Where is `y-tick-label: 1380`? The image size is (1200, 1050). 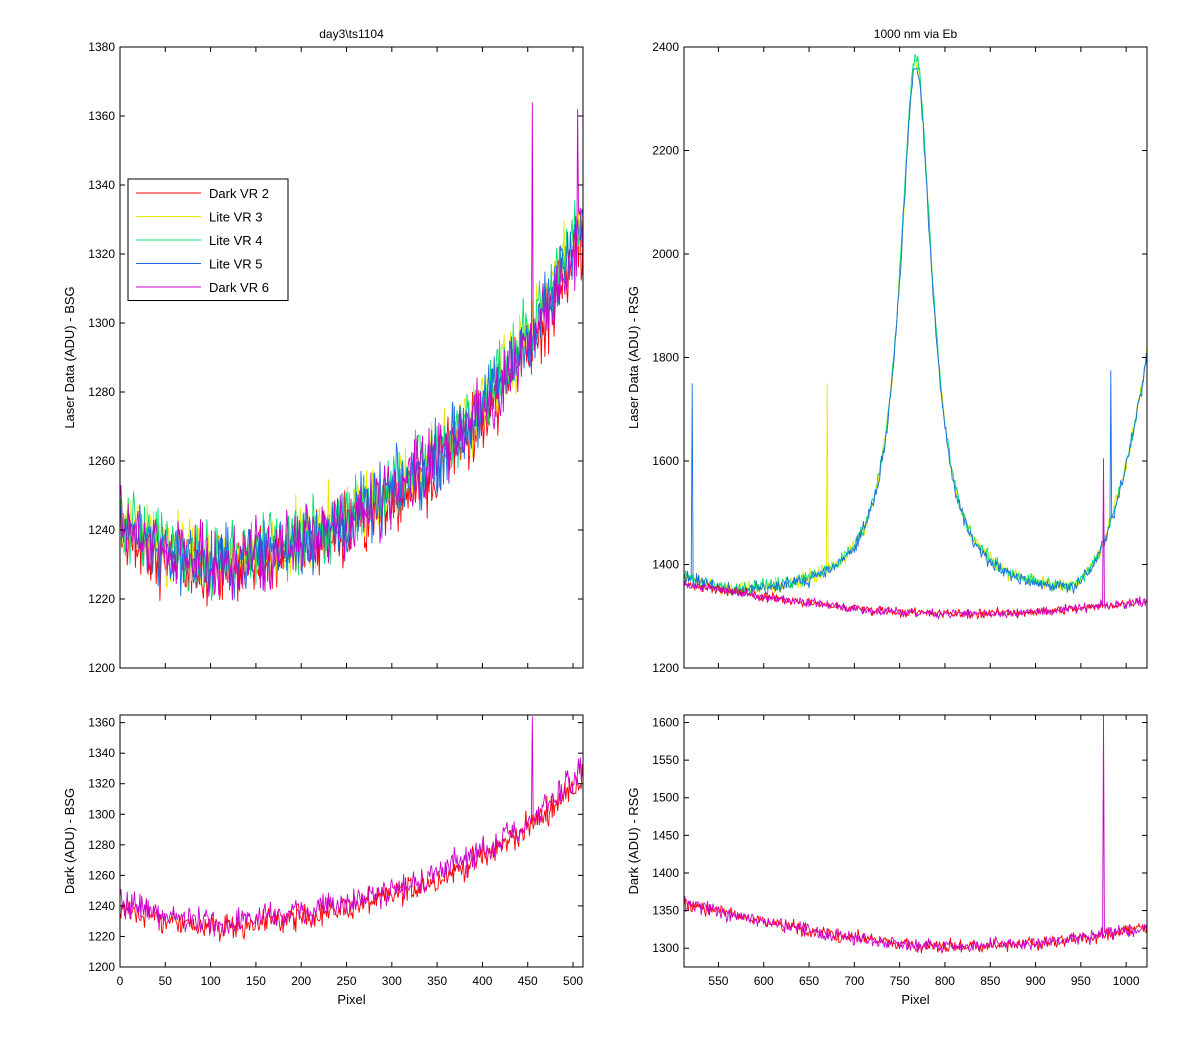
y-tick-label: 1380 is located at coordinates (101, 47).